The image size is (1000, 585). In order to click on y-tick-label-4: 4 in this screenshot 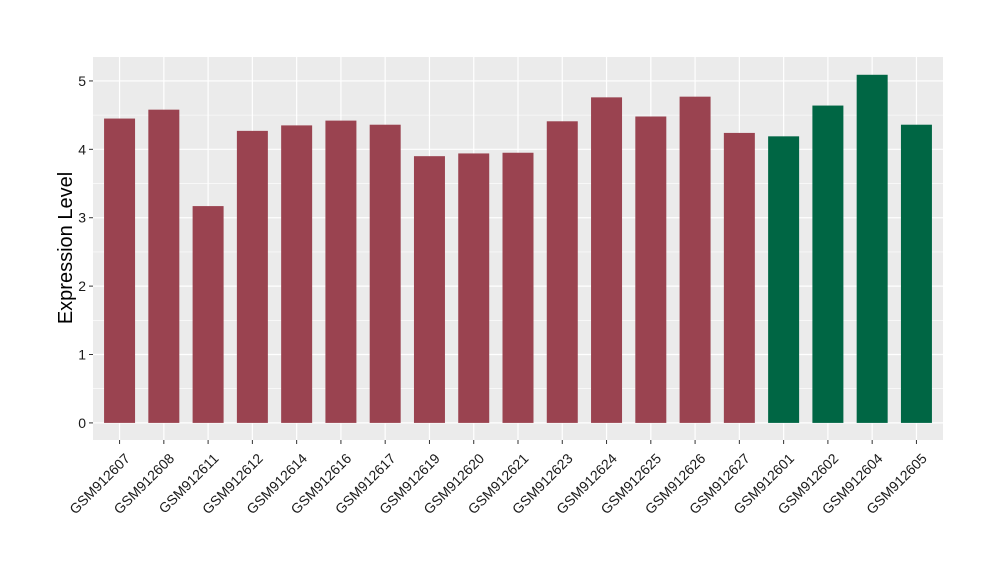, I will do `click(82, 149)`.